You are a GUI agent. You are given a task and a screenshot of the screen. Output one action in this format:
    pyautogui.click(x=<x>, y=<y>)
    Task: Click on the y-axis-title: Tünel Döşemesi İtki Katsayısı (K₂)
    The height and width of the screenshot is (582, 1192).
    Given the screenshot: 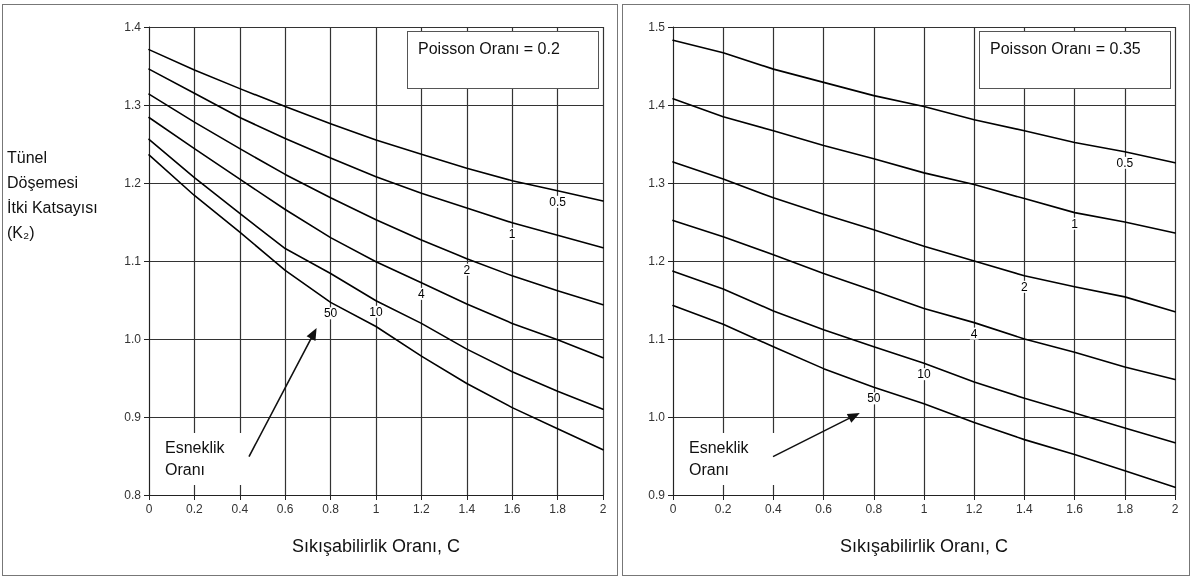 What is the action you would take?
    pyautogui.click(x=53, y=195)
    